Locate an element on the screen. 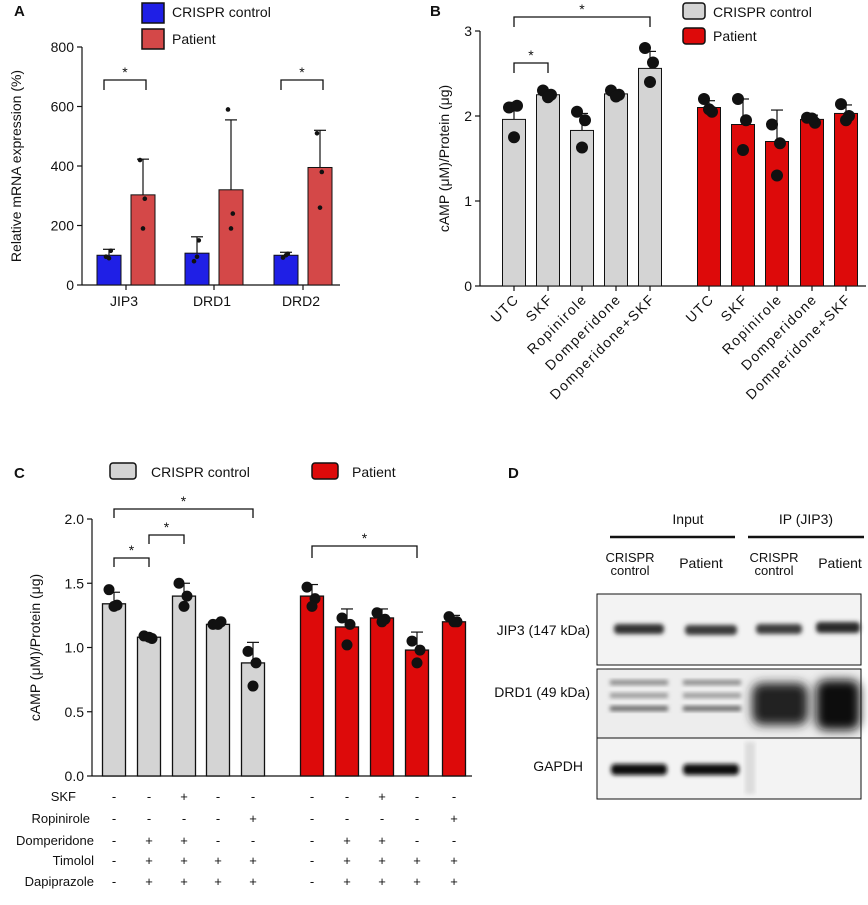  blot-lane2-label: Patient is located at coordinates (701, 563).